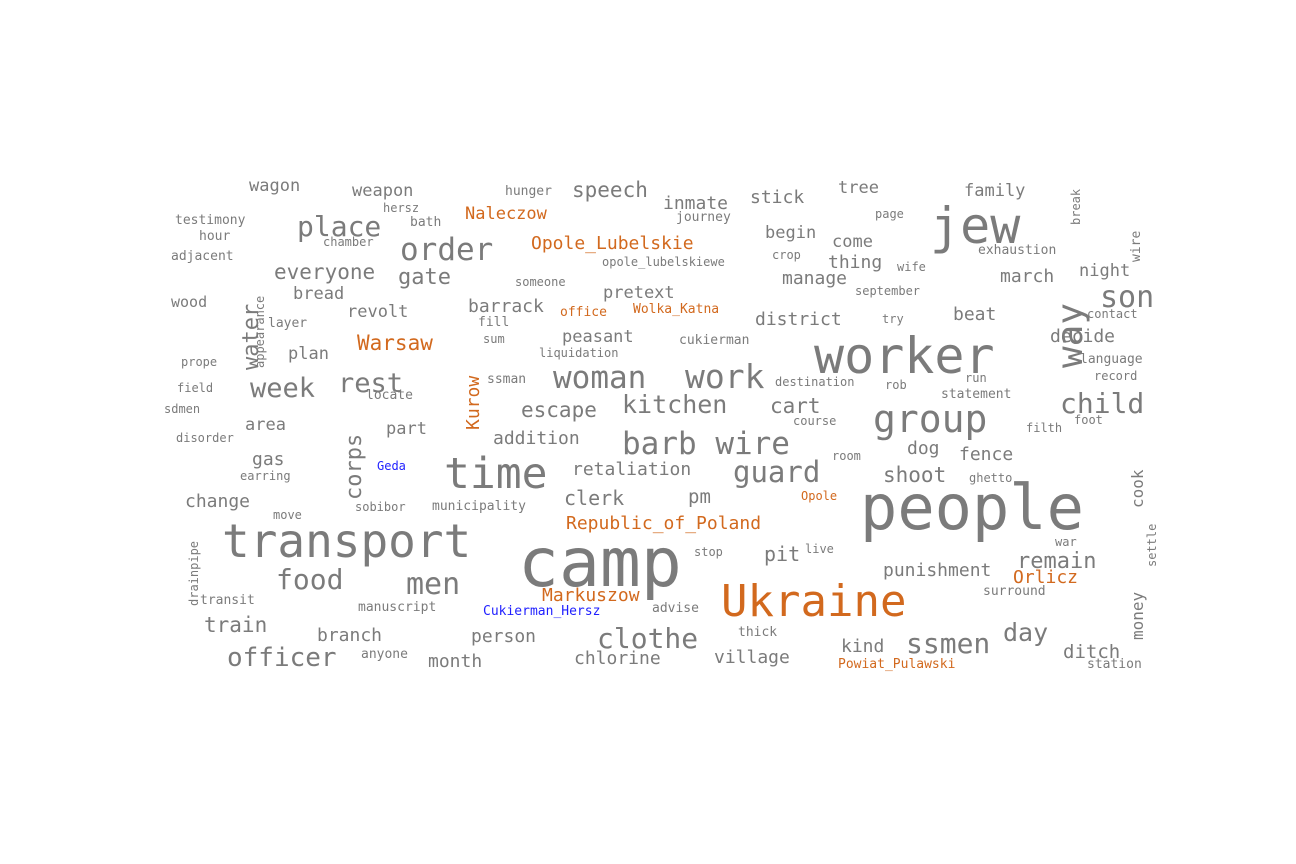 The width and height of the screenshot is (1296, 864). Describe the element at coordinates (1026, 632) in the screenshot. I see `cloud-word-day: day` at that location.